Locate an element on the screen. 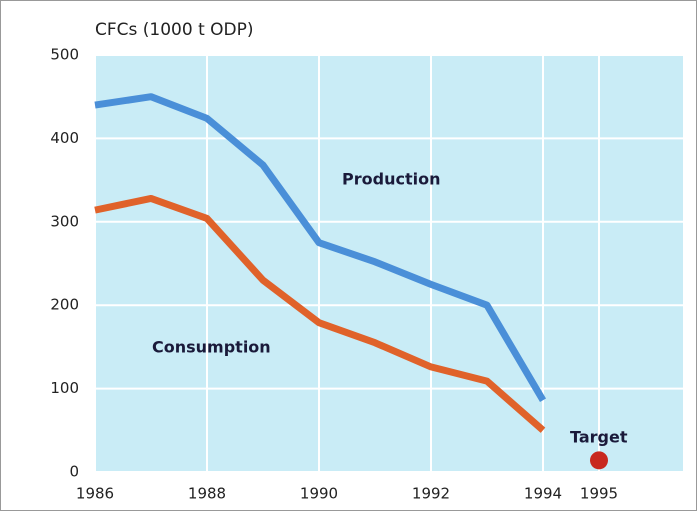  annotation: Consumption is located at coordinates (211, 347).